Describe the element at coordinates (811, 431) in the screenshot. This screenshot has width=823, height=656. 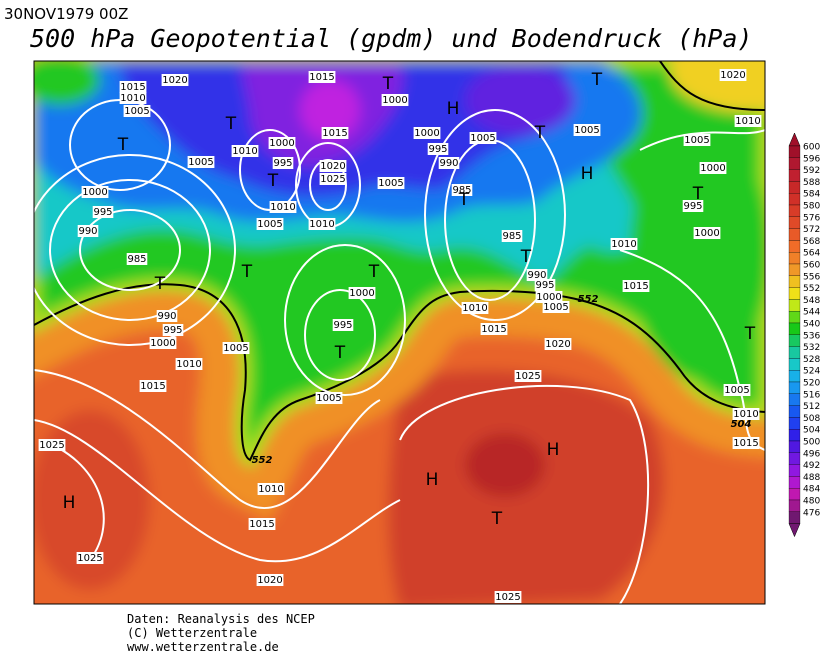
I see `colorbar-label: 504` at that location.